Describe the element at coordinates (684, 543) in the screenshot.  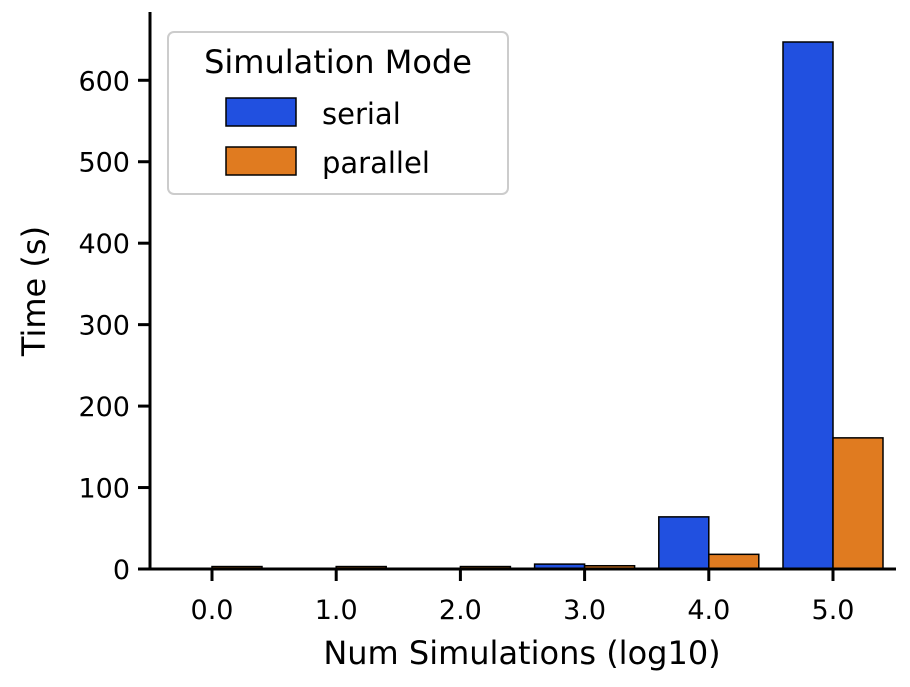
I see `bar-serial-4.0` at that location.